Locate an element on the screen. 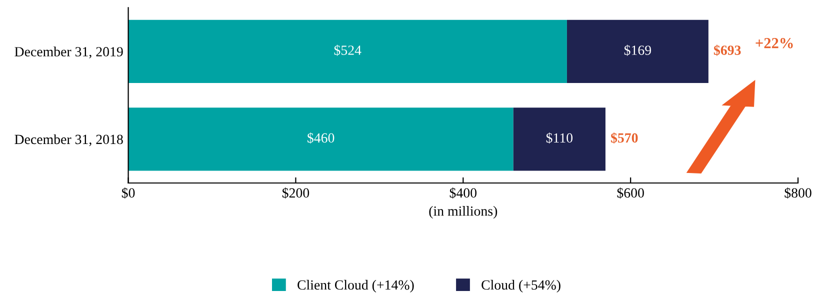 This screenshot has height=305, width=833. data-label: $524 is located at coordinates (348, 50).